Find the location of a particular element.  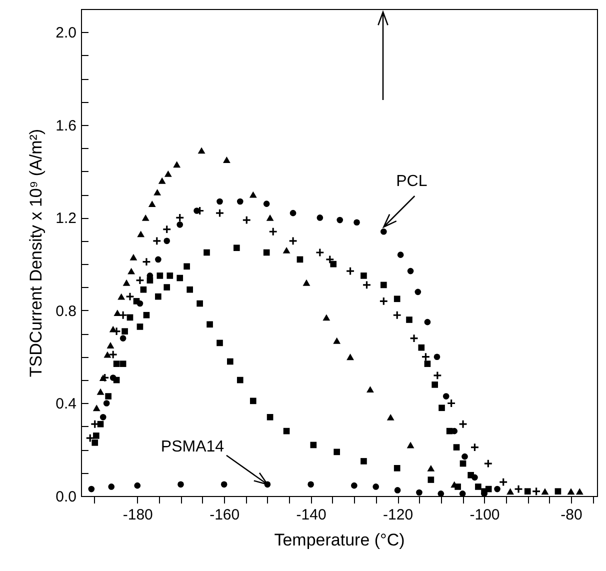

y-tick-label: 1.6 is located at coordinates (66, 125).